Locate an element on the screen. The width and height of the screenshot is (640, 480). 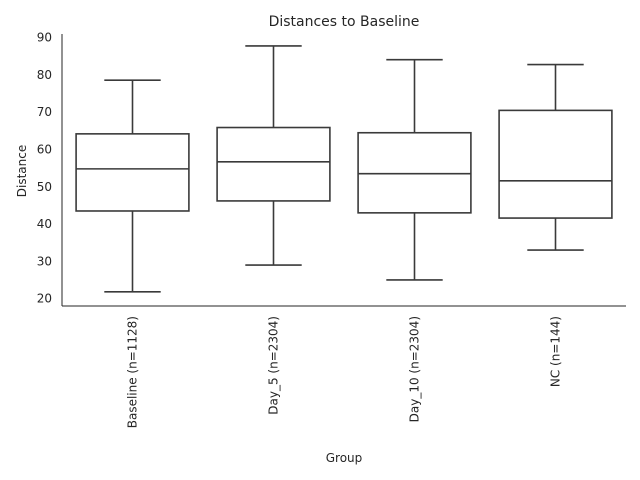
y-tick-label: 80 is located at coordinates (44, 75).